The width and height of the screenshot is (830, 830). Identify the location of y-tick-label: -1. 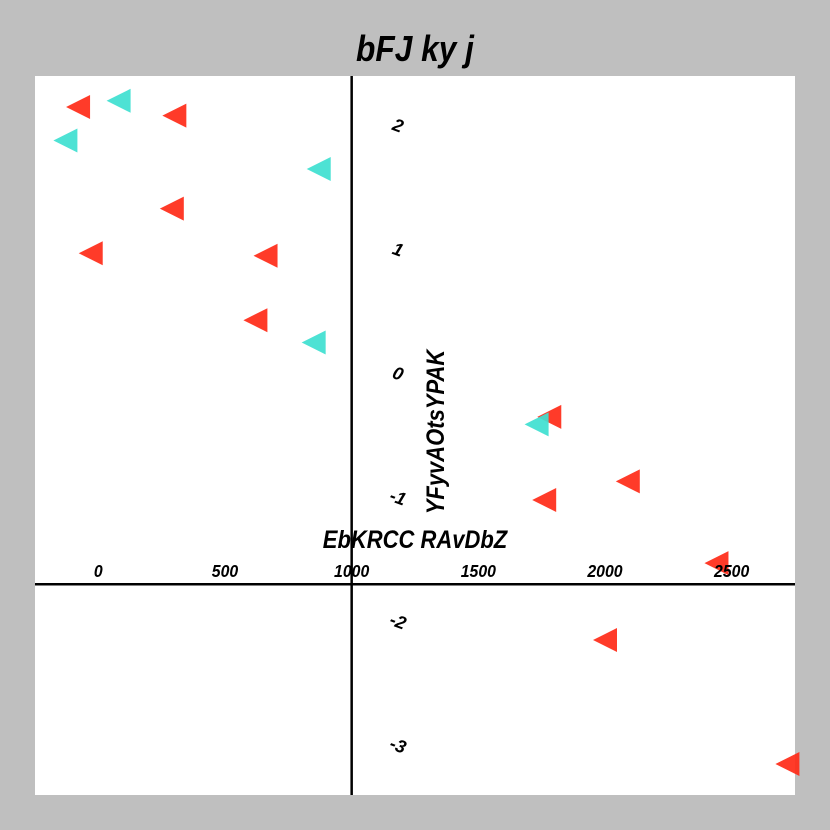
(398, 497).